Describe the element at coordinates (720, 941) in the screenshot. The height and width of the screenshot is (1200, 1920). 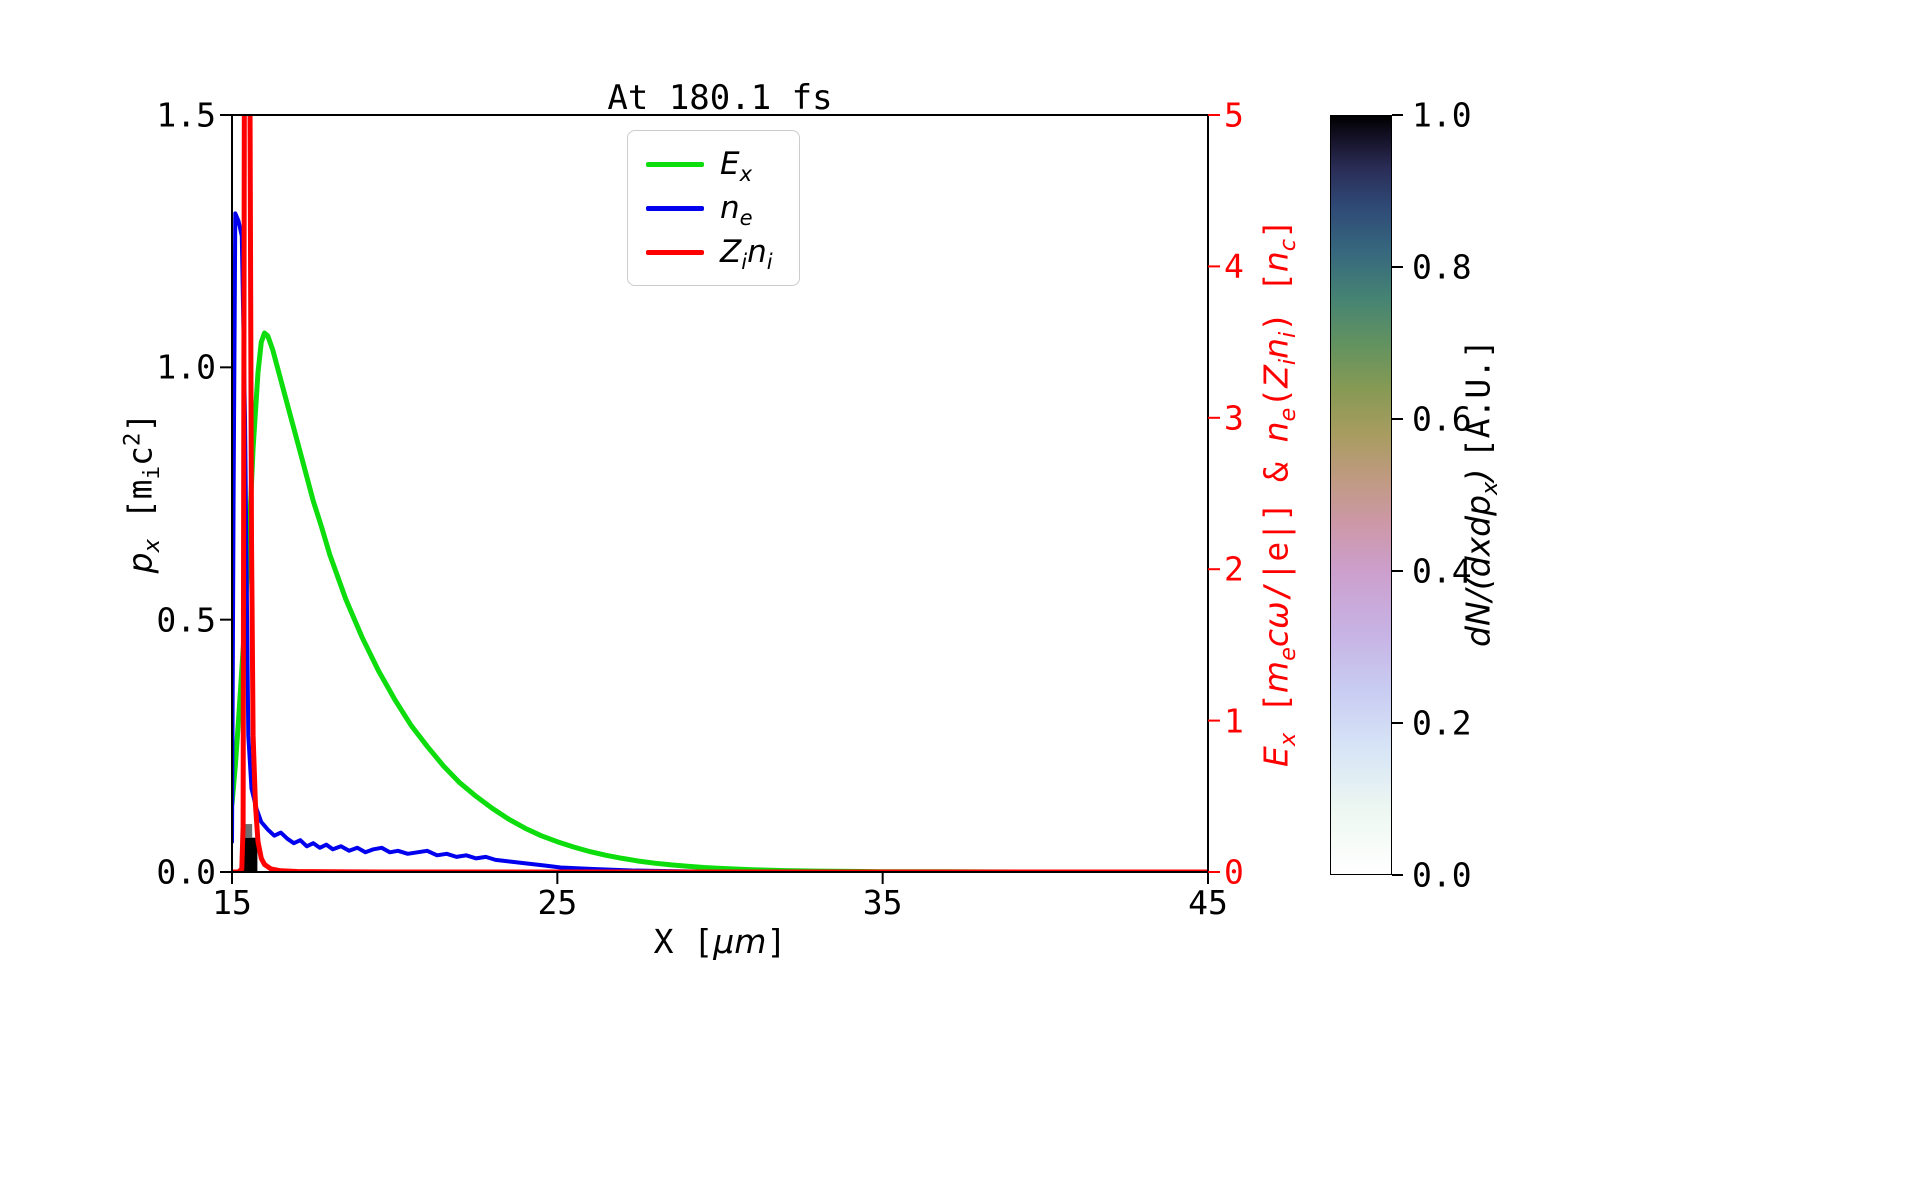
I see `x-axis-label: X [μm]` at that location.